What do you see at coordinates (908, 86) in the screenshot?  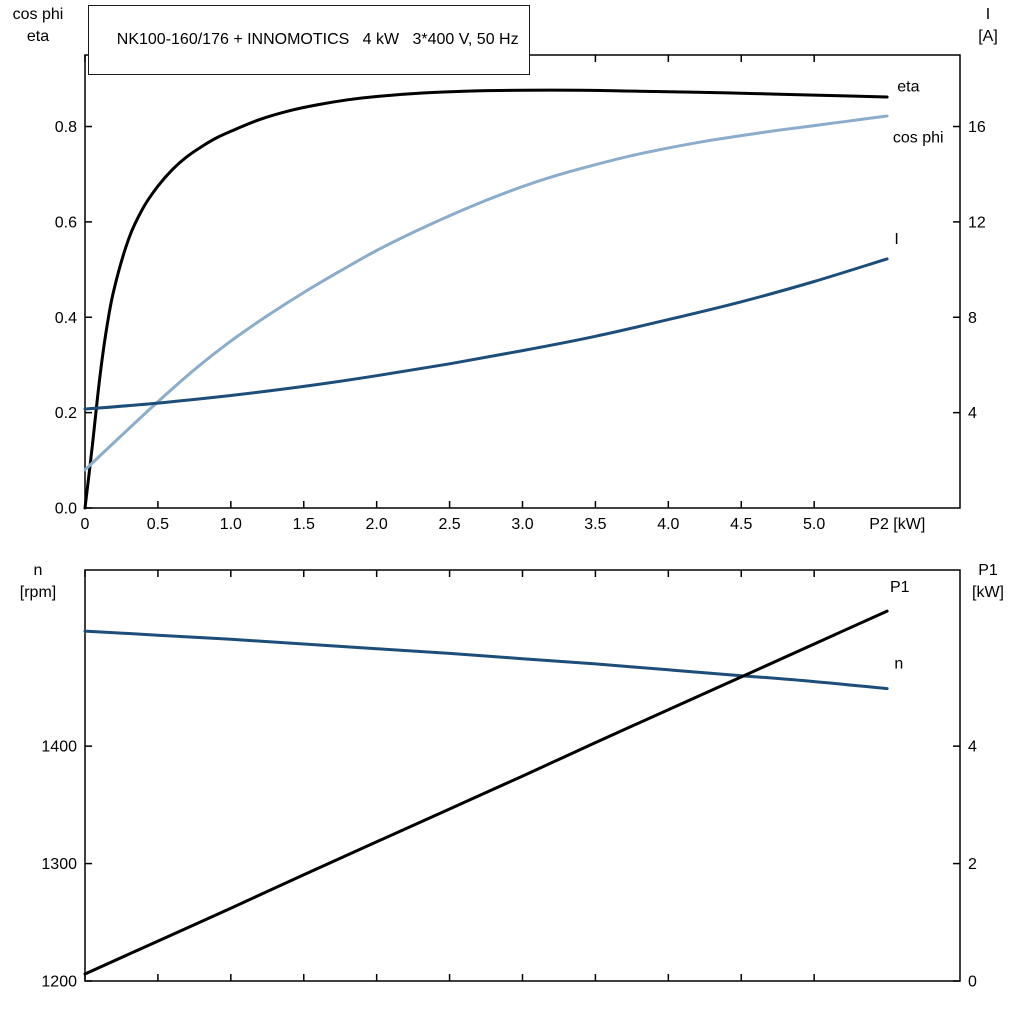 I see `eta-curve-label: eta` at bounding box center [908, 86].